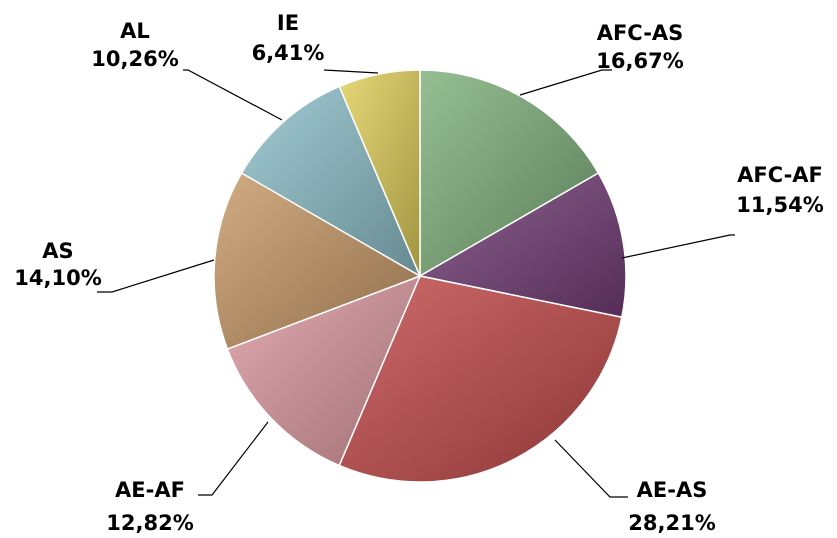  Describe the element at coordinates (233, 458) in the screenshot. I see `leader-line-ae-af` at that location.